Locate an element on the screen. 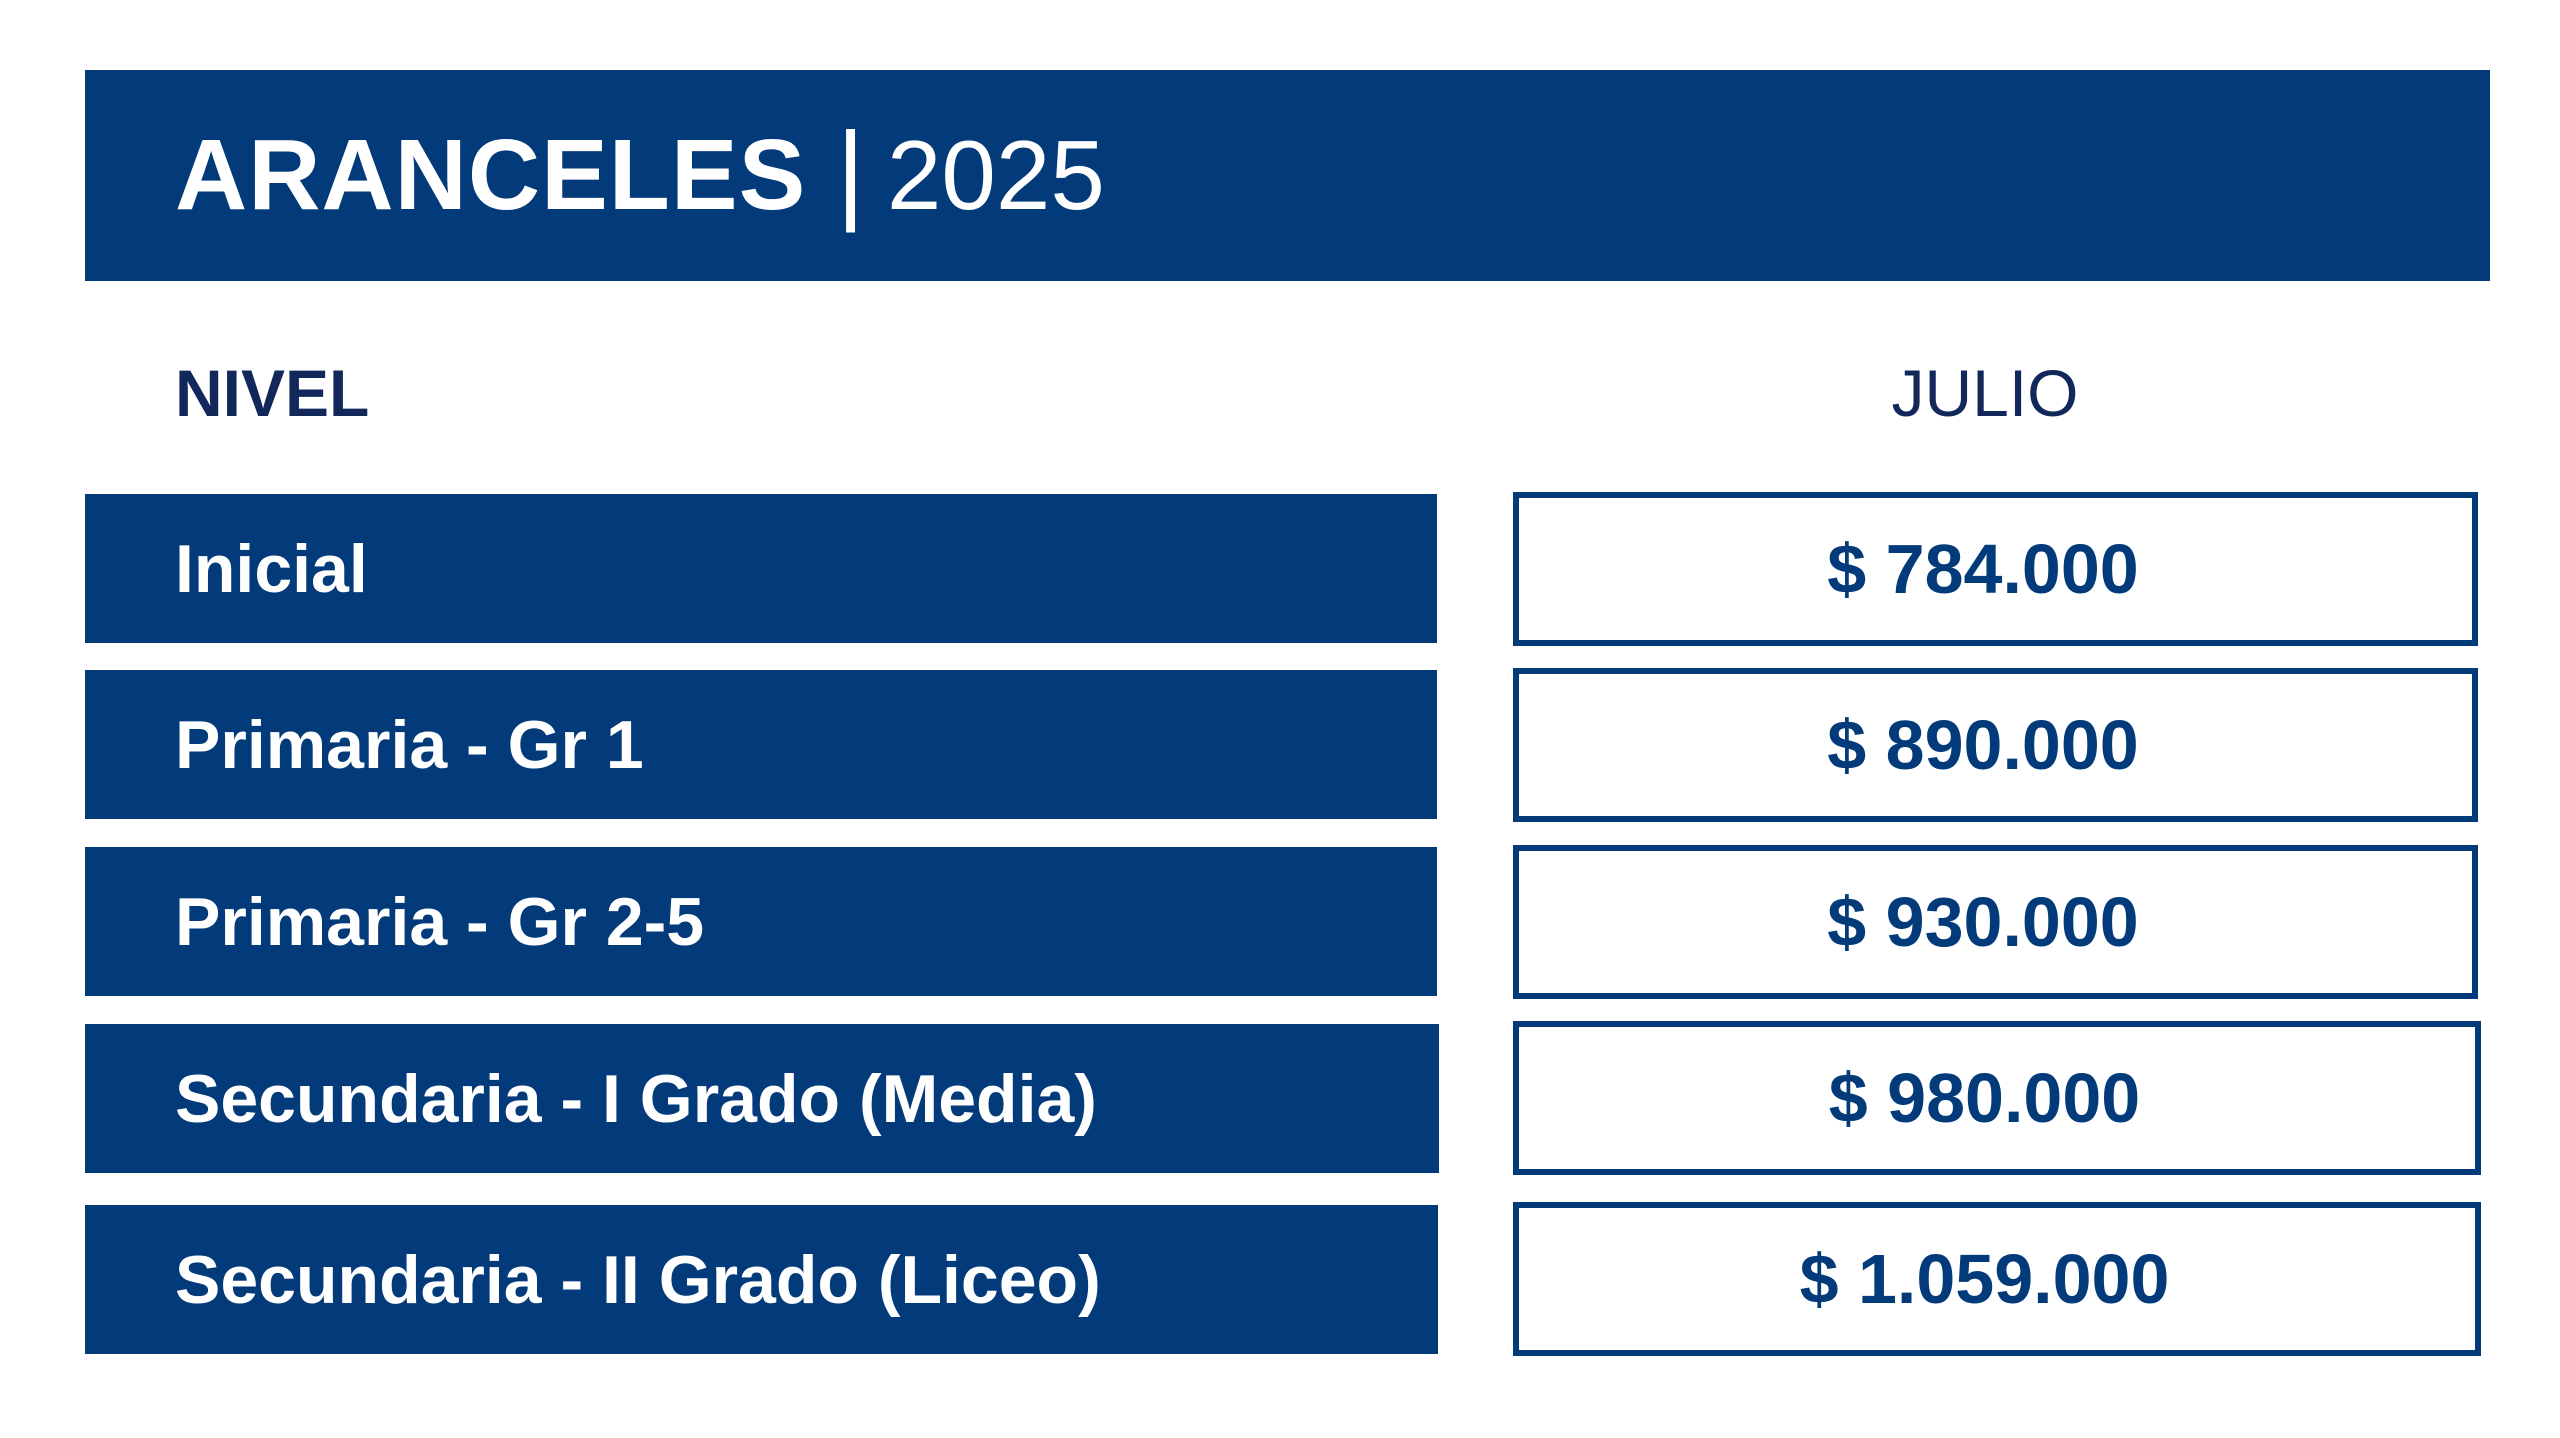 This screenshot has height=1438, width=2560. price-value: $ 890.000 is located at coordinates (1983, 745).